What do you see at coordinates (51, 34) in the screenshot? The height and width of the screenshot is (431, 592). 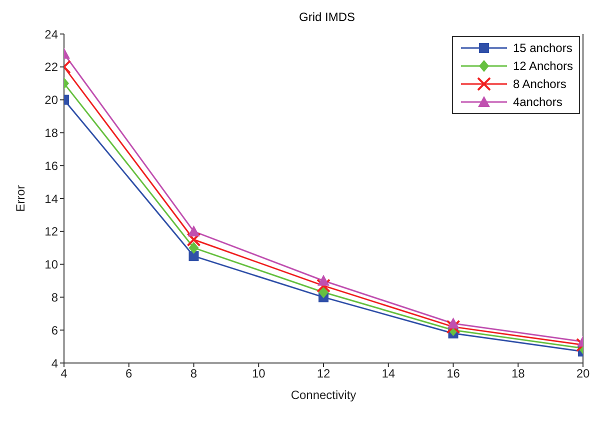 I see `y-tick-label: 24` at bounding box center [51, 34].